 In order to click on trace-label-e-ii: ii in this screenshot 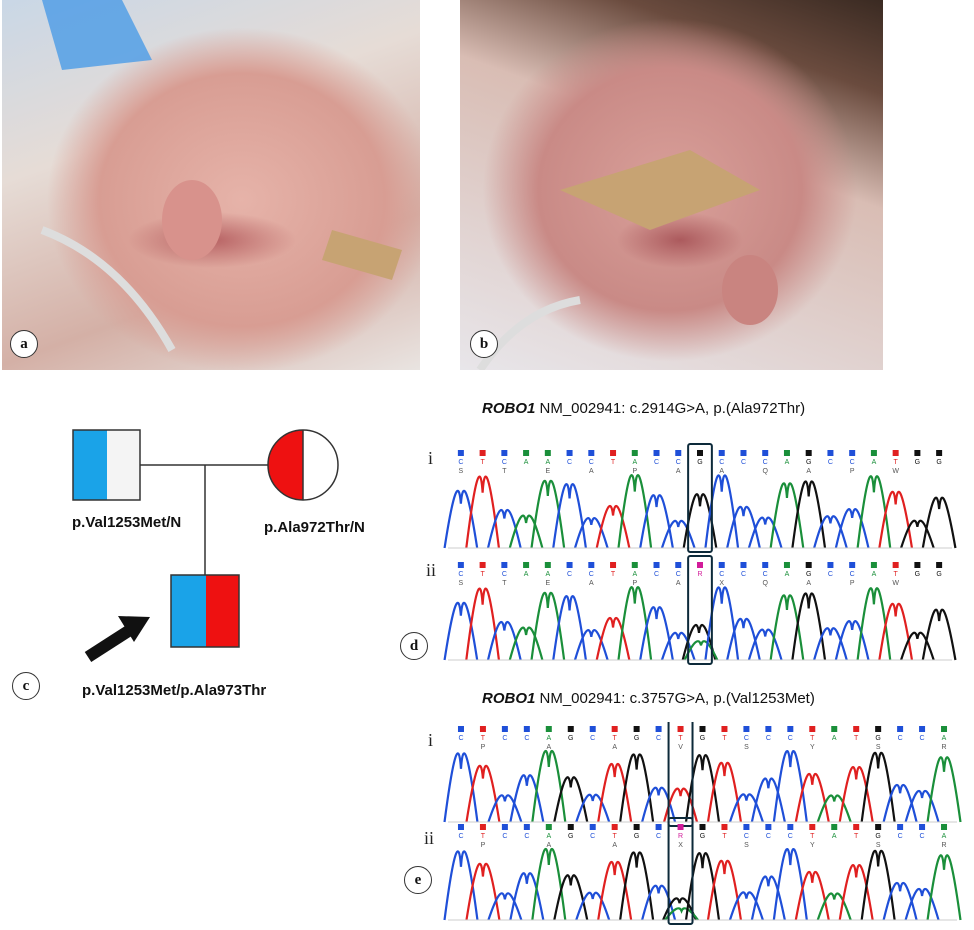, I will do `click(429, 838)`.